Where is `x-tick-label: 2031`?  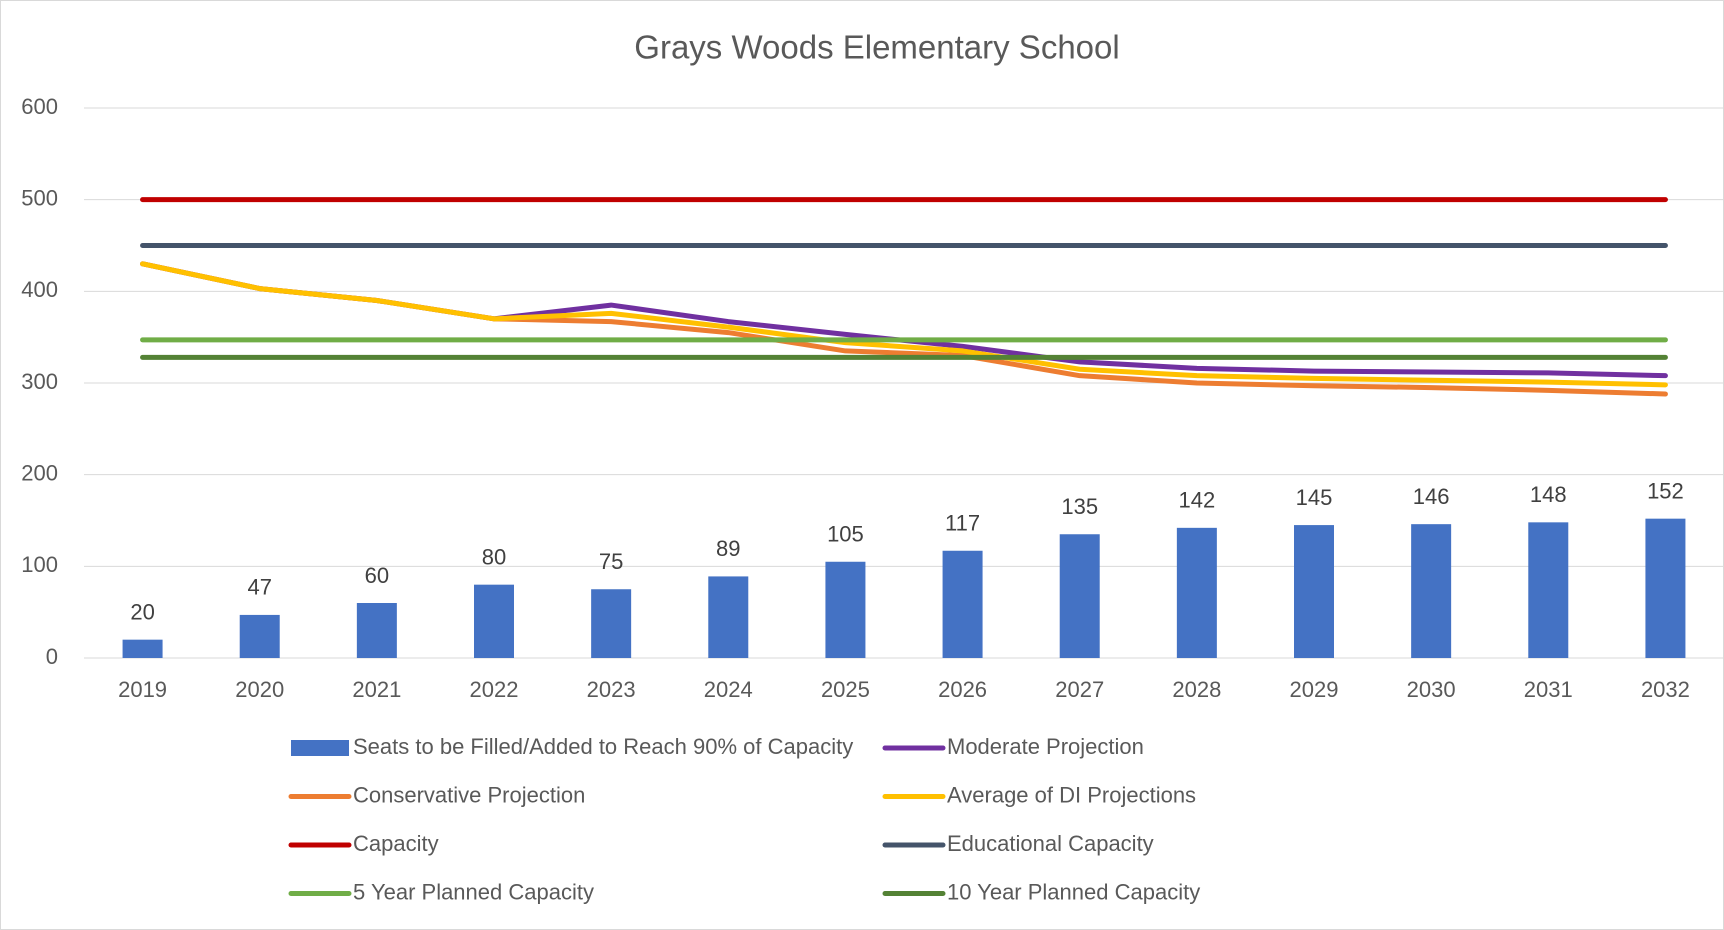 x-tick-label: 2031 is located at coordinates (1548, 689).